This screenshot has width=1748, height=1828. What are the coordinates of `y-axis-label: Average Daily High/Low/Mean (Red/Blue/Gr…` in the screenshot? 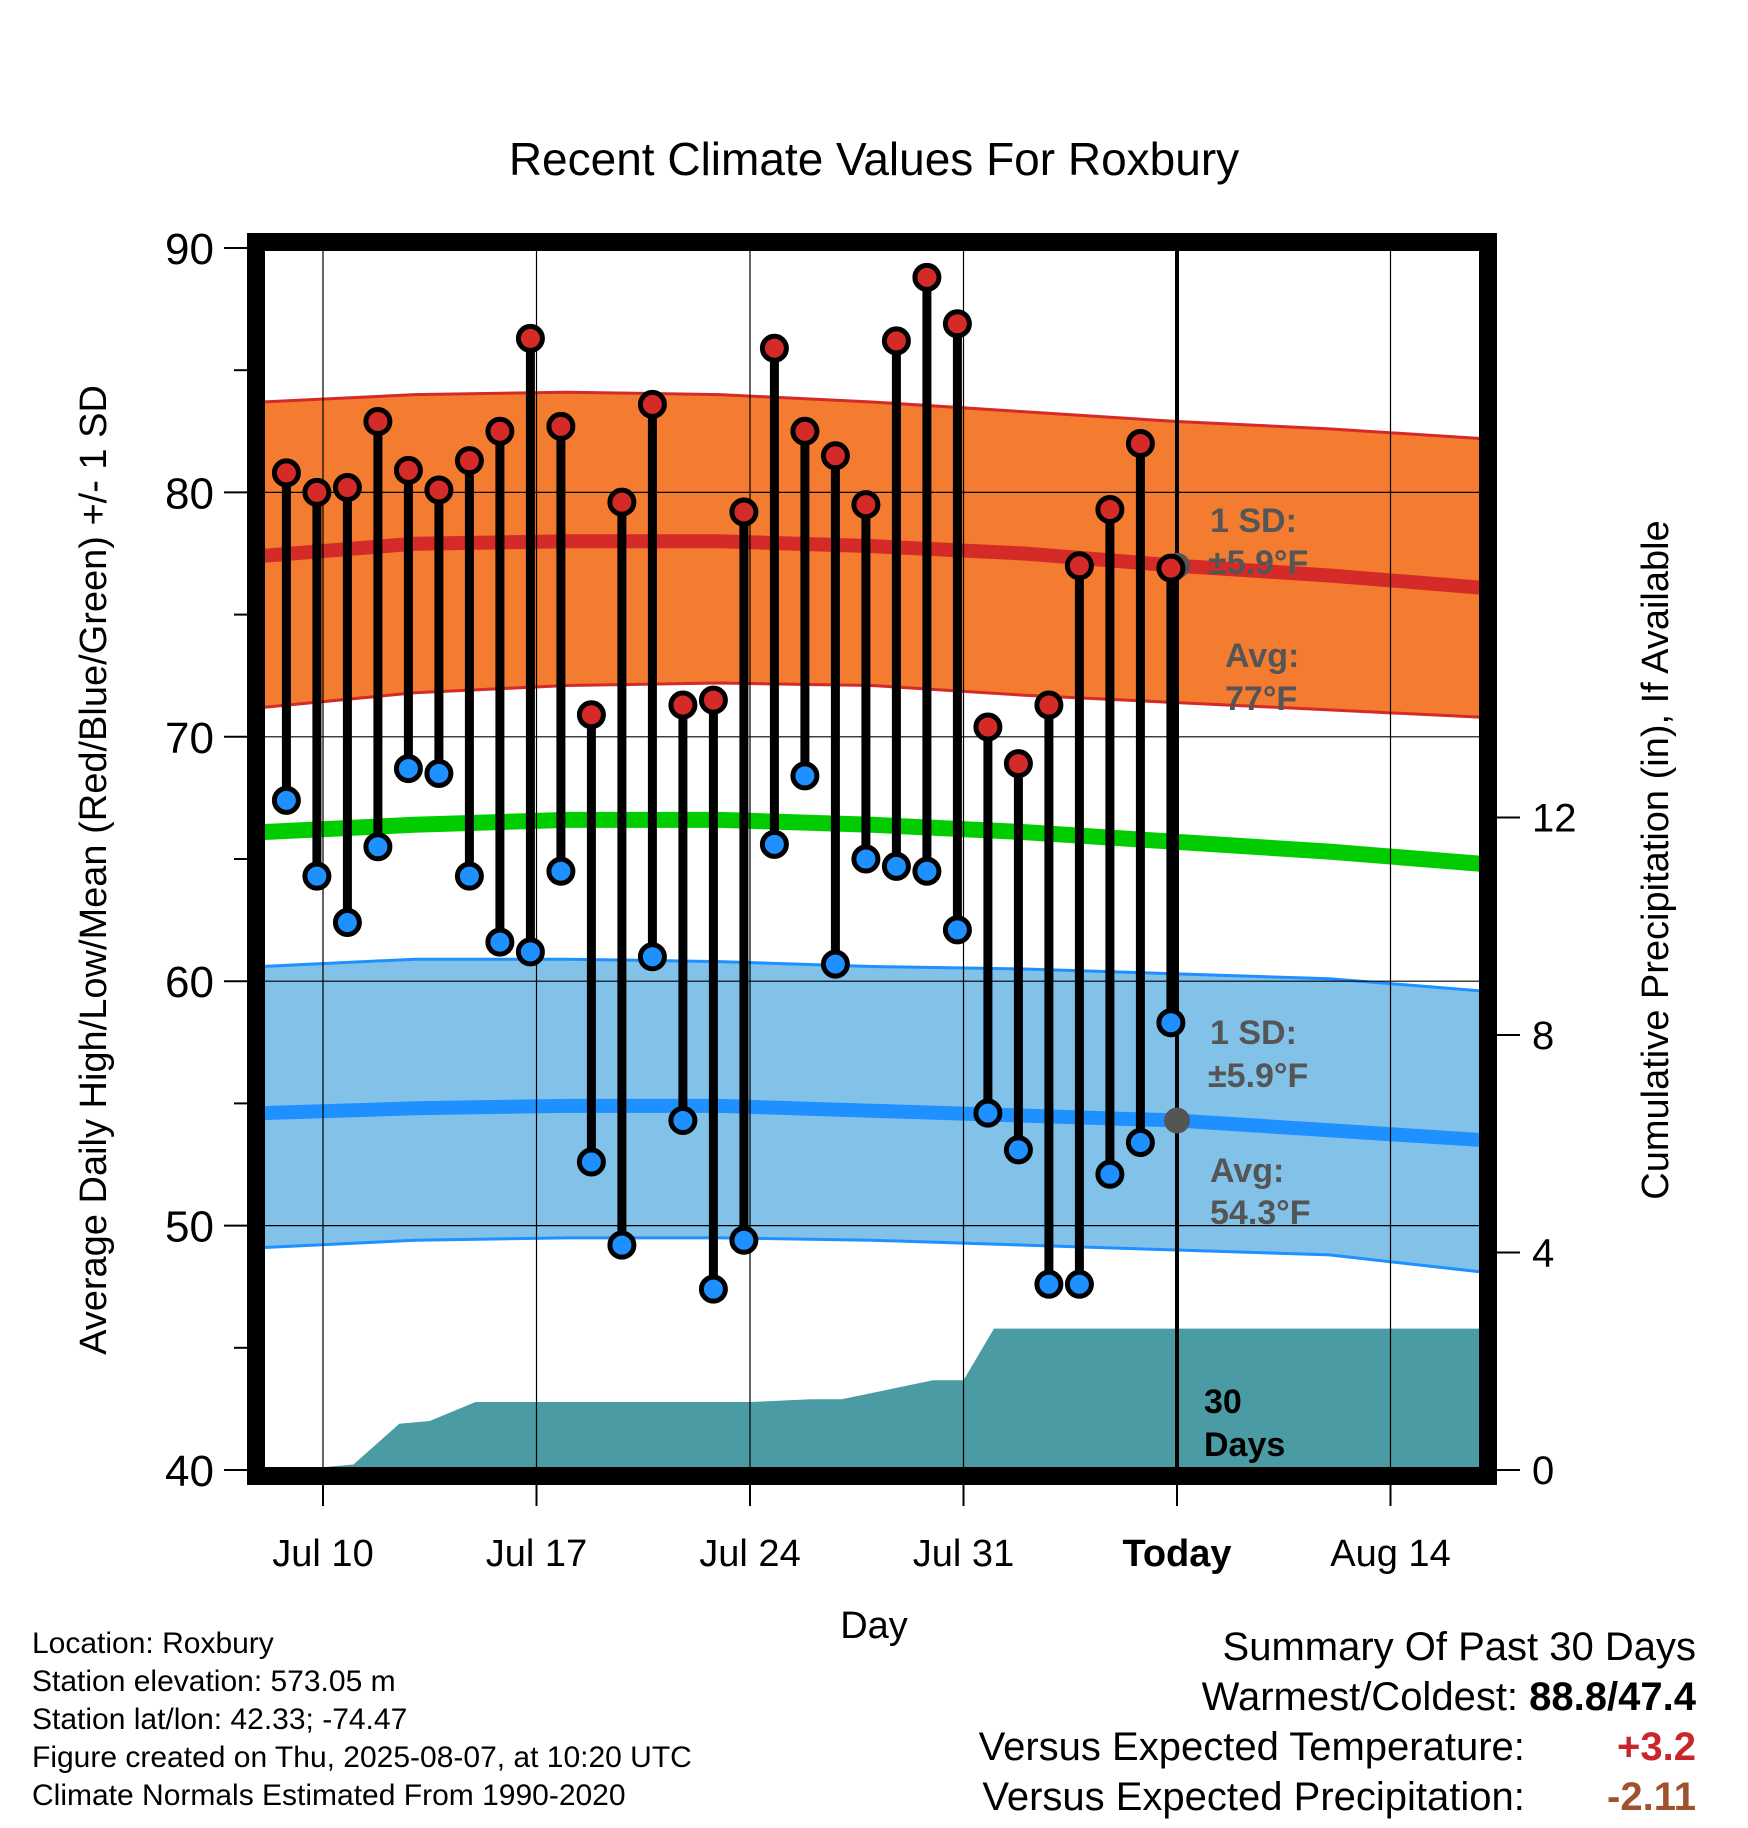 It's located at (94, 870).